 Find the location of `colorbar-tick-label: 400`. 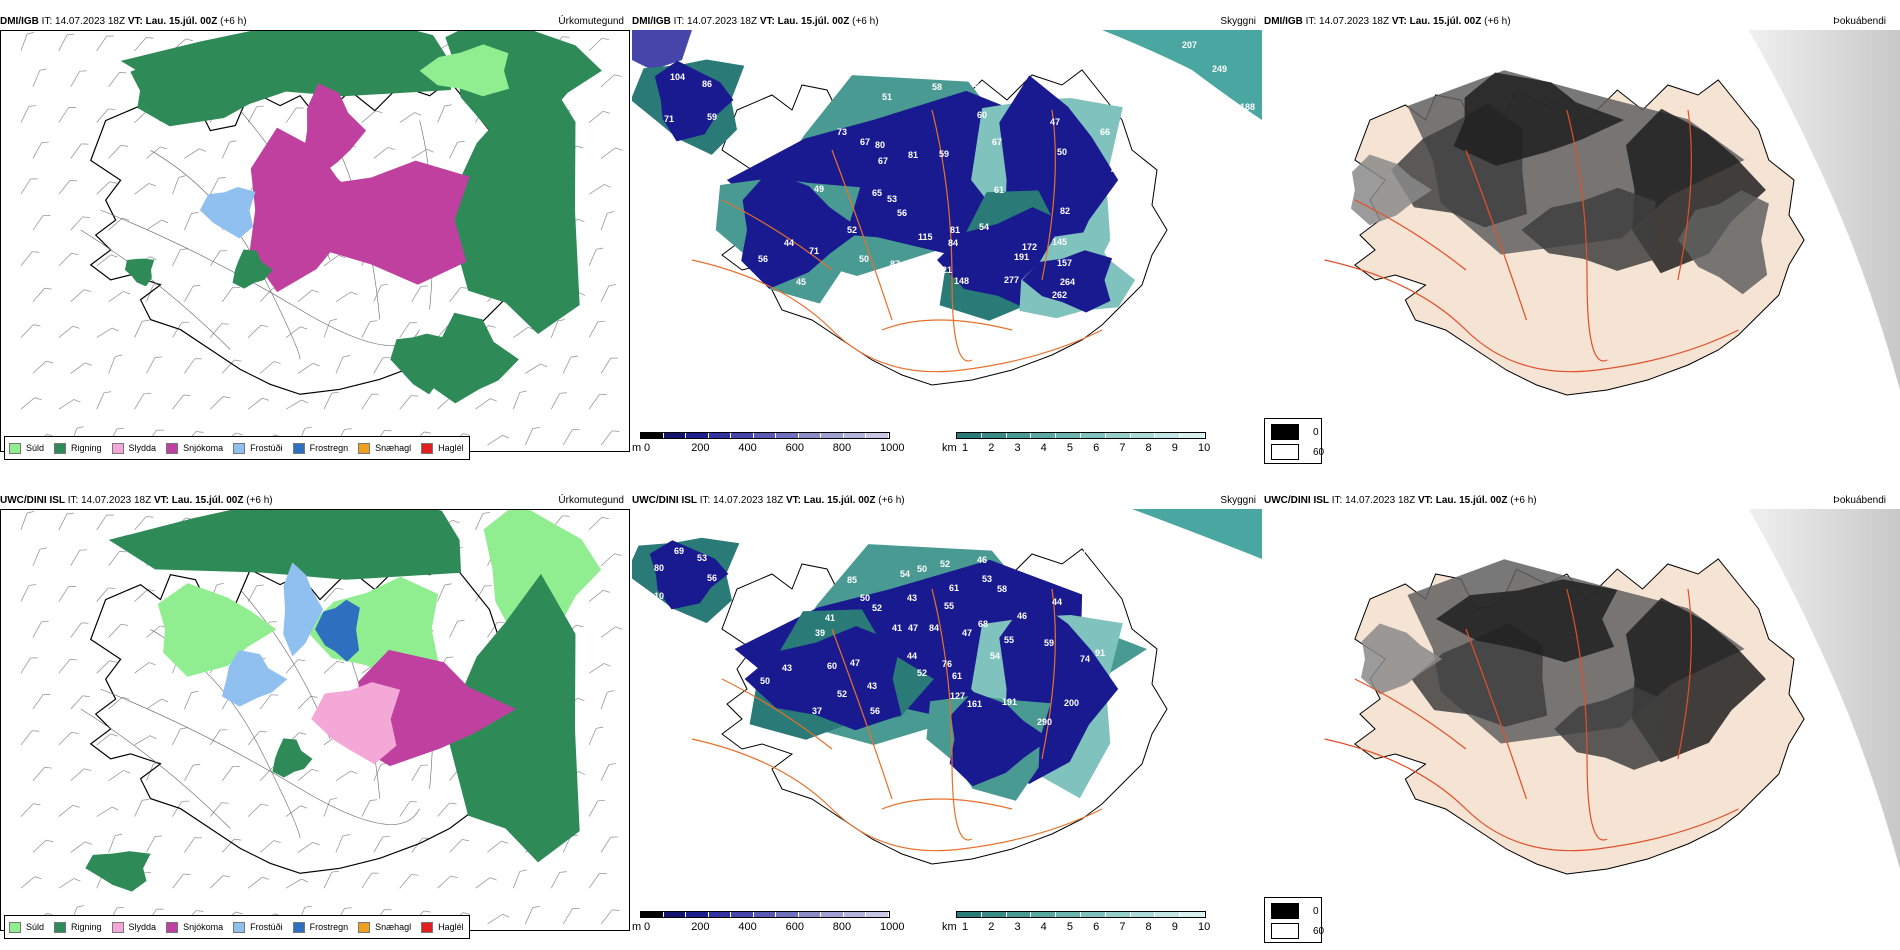

colorbar-tick-label: 400 is located at coordinates (747, 927).